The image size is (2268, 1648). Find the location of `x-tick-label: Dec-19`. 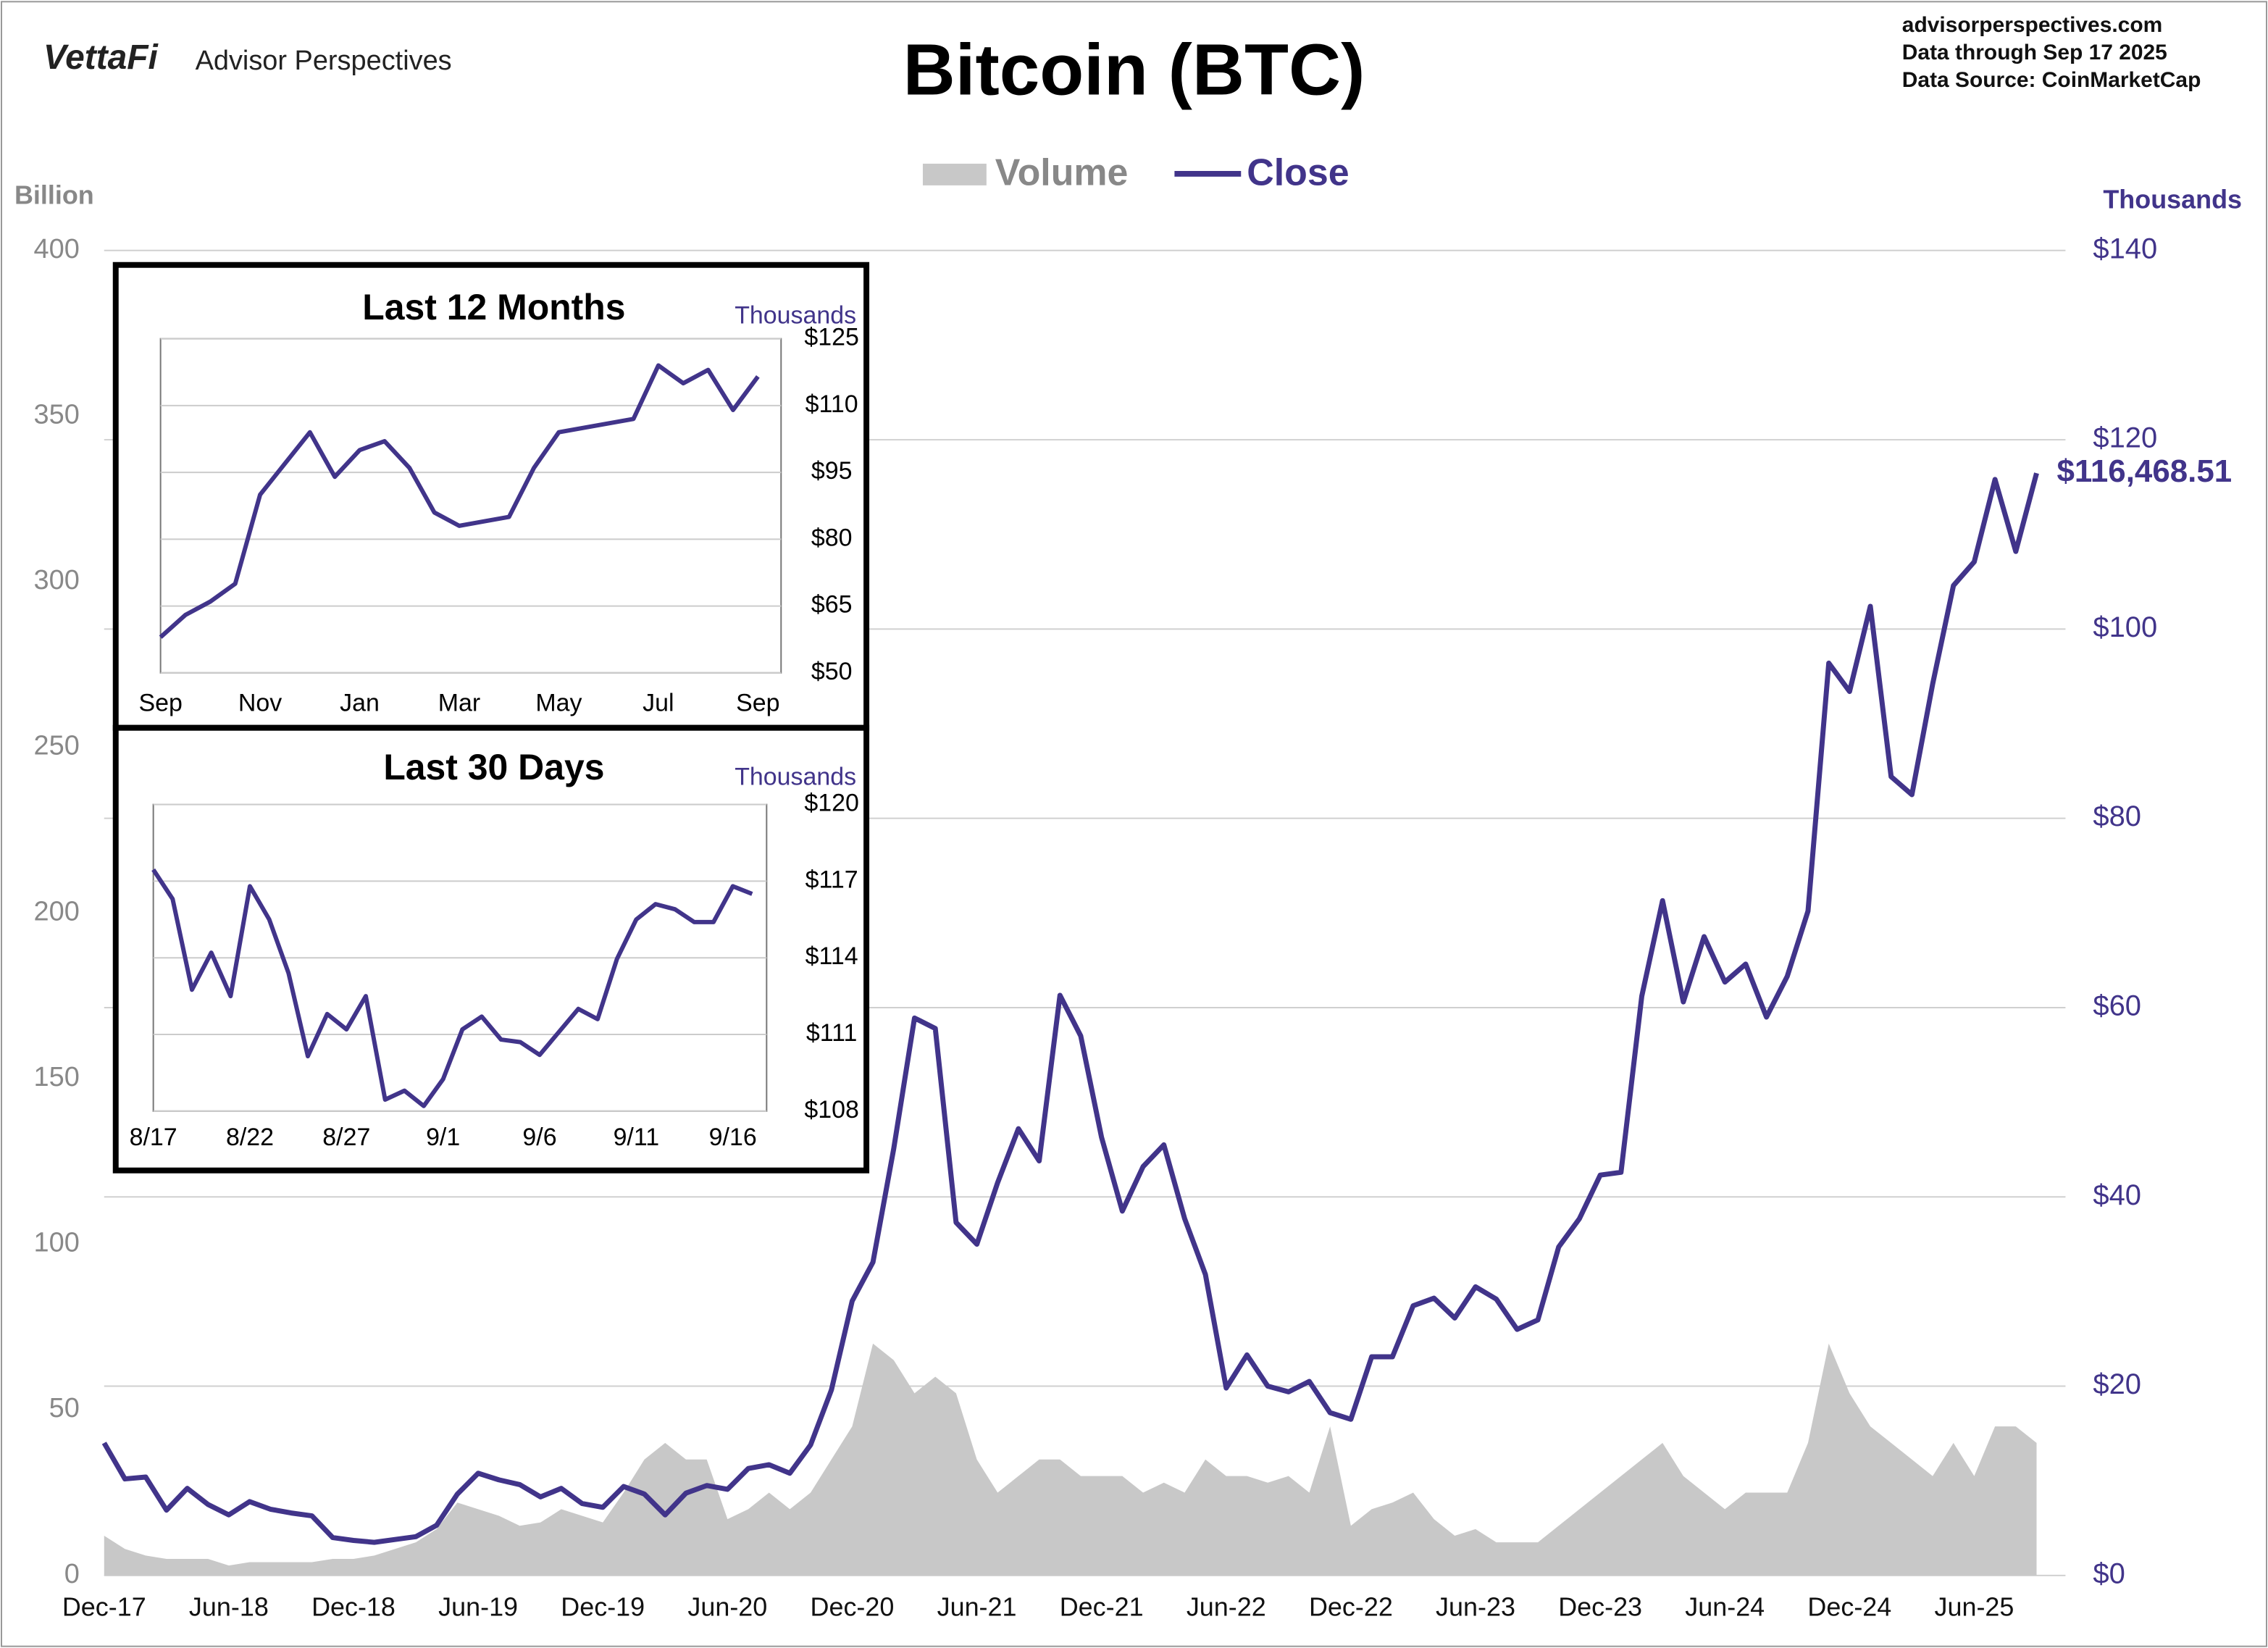

x-tick-label: Dec-19 is located at coordinates (603, 1606).